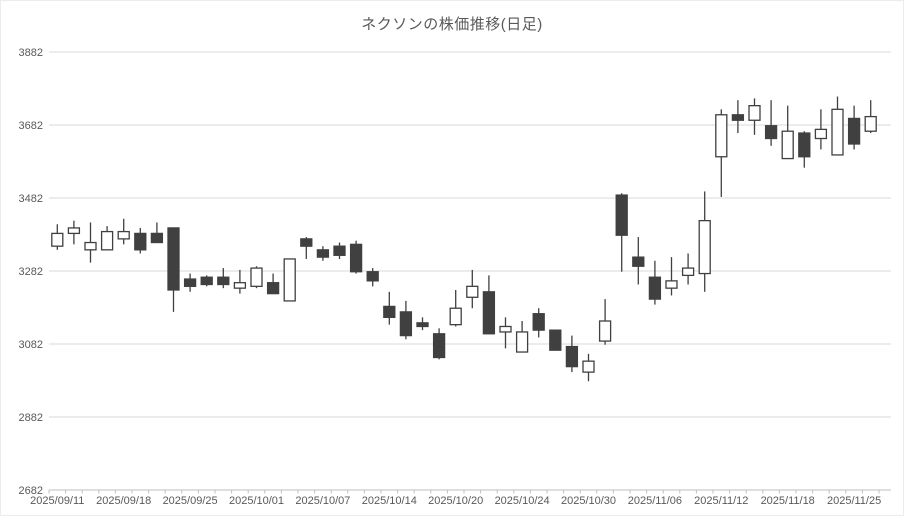  What do you see at coordinates (31, 272) in the screenshot?
I see `y-tick-label: 3282` at bounding box center [31, 272].